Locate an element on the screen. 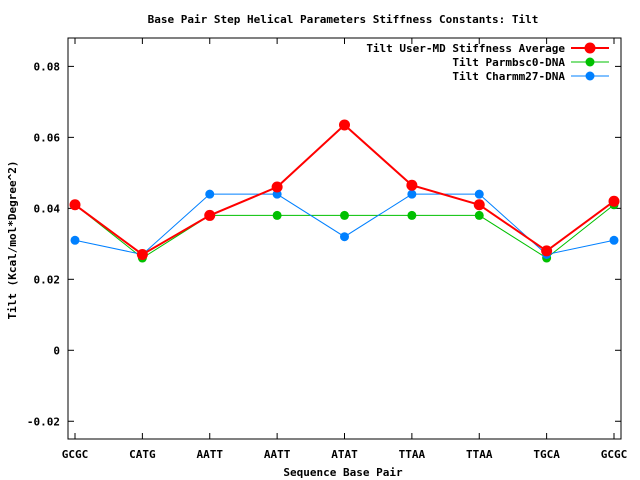 This screenshot has height=480, width=640. x-tick-label: TGCA is located at coordinates (546, 454).